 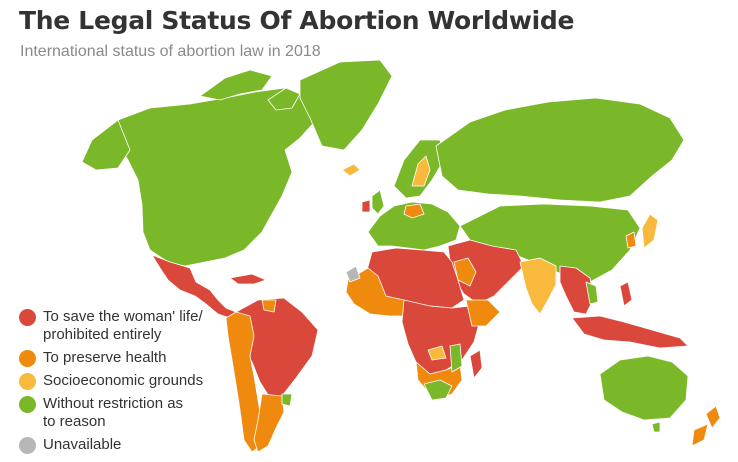 What do you see at coordinates (483, 313) in the screenshot?
I see `region-horn-of-africa` at bounding box center [483, 313].